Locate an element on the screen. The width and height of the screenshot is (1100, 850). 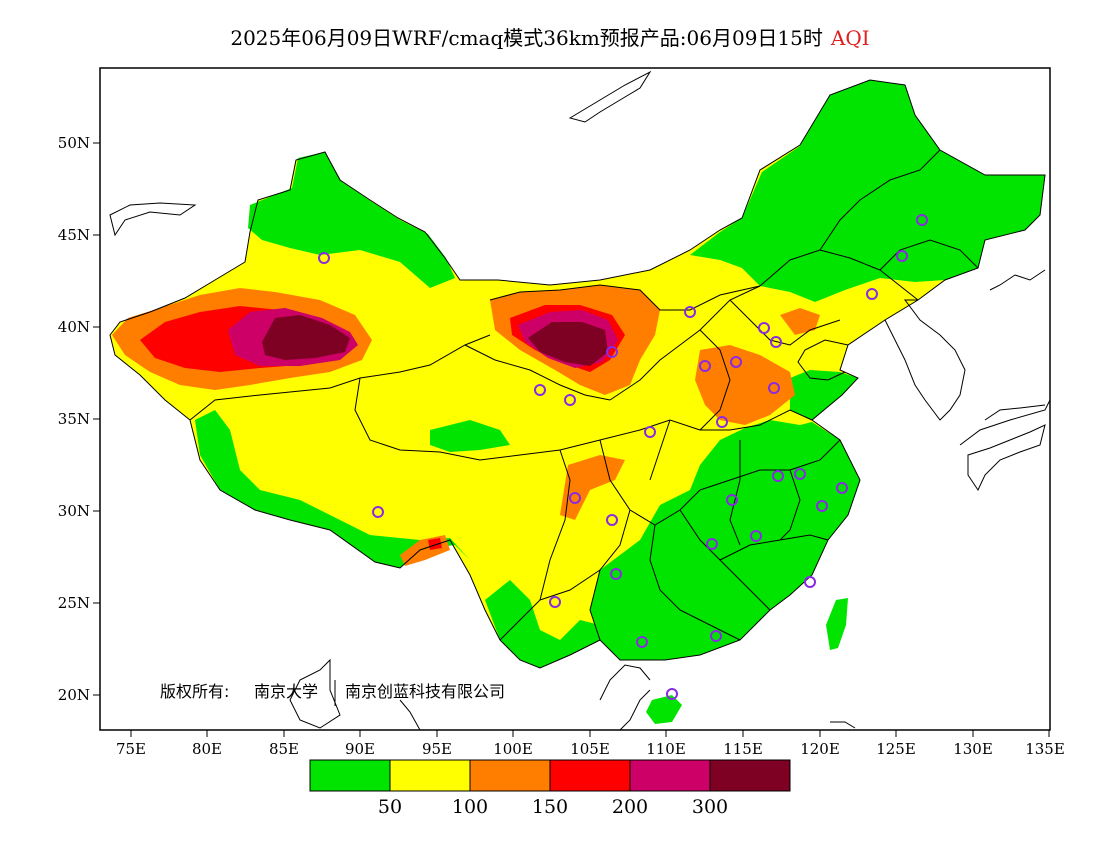
taklimakan-maroon is located at coordinates (306, 337).